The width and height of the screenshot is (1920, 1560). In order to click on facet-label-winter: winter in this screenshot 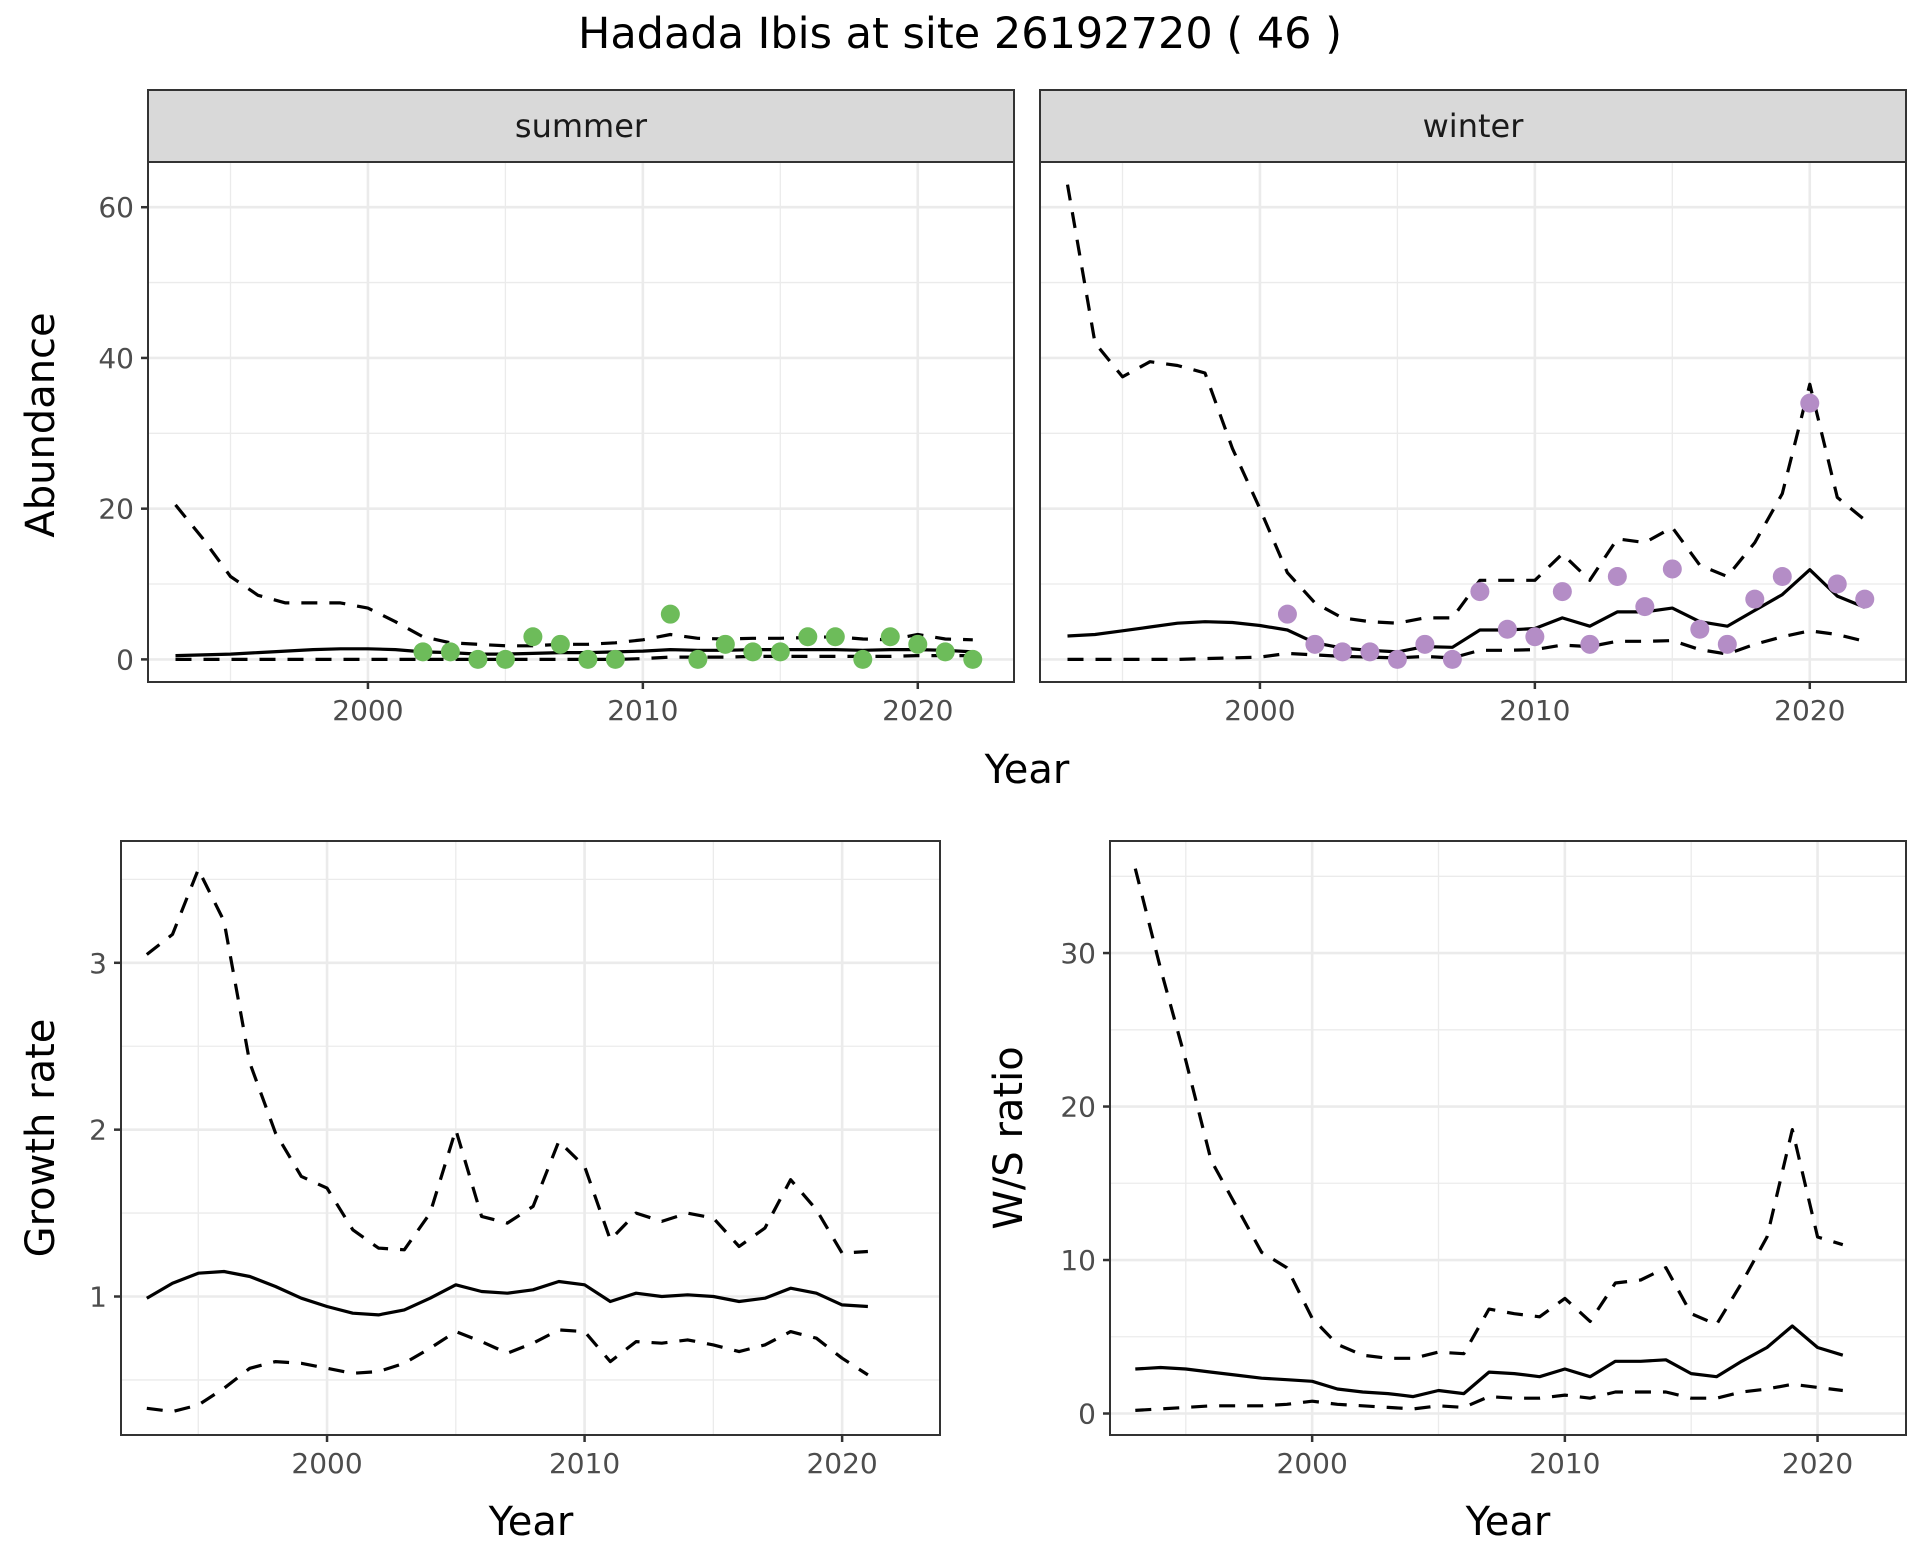, I will do `click(1474, 126)`.